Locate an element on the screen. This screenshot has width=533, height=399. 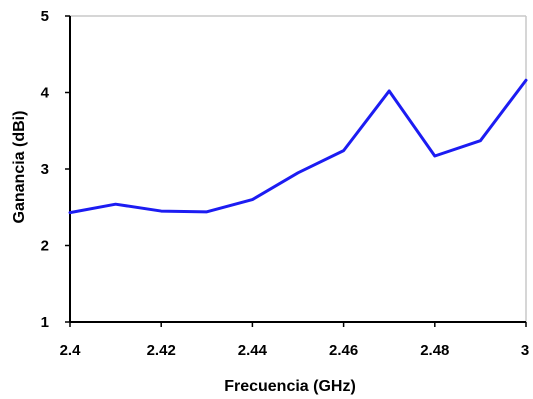
x-axis-tick-labels: 2.4 2.42 2.44 2.46 2.48 3 is located at coordinates (295, 350).